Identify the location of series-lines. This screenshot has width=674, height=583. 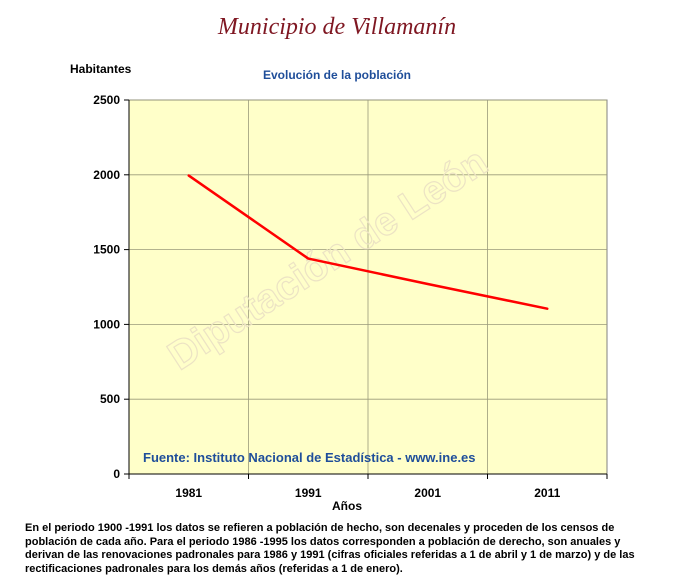
(368, 242).